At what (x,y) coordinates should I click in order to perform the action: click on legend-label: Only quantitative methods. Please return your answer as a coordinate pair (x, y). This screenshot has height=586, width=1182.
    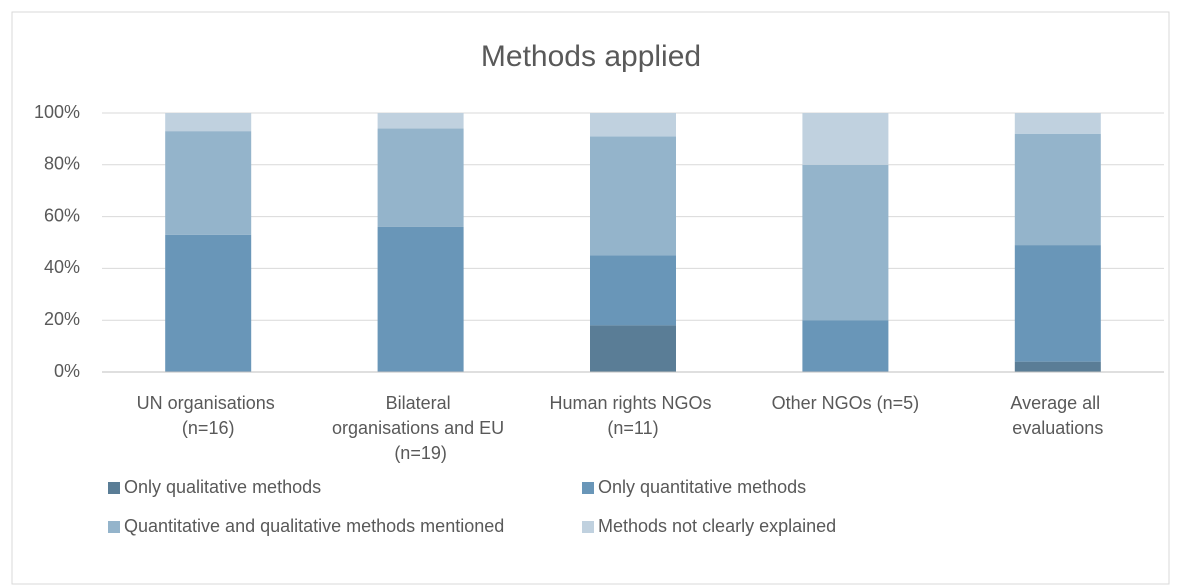
    Looking at the image, I should click on (702, 487).